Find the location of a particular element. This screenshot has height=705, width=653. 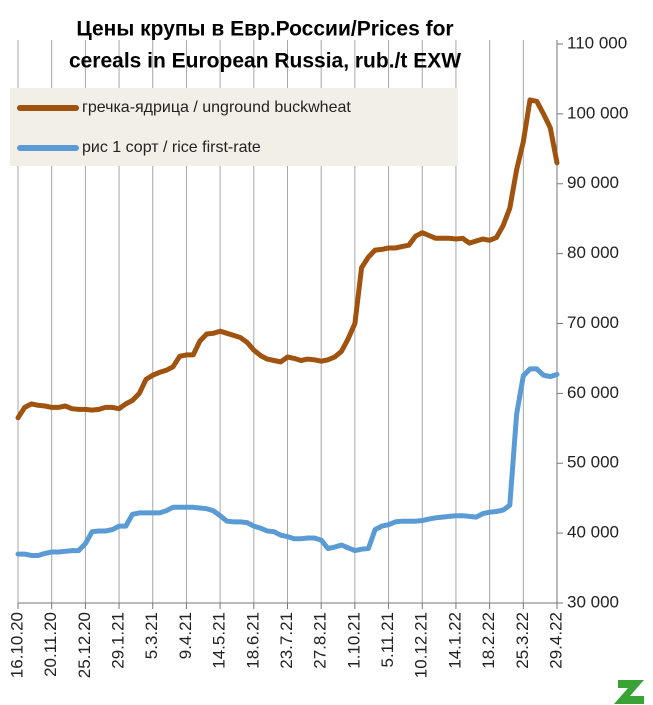

x-tick-label: 25.12.20 is located at coordinates (84, 645).